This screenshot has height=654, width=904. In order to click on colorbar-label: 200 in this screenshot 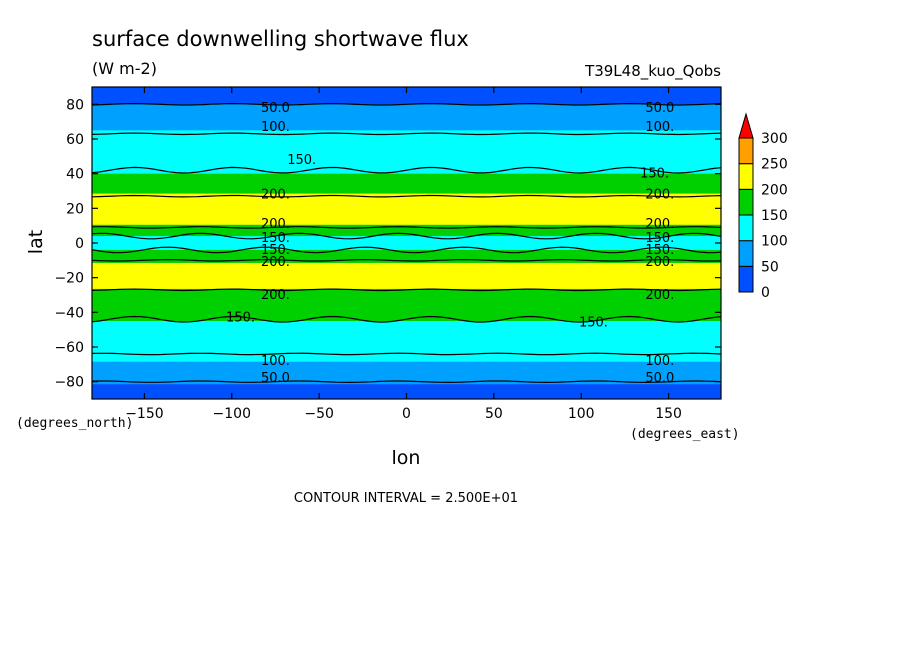, I will do `click(774, 190)`.